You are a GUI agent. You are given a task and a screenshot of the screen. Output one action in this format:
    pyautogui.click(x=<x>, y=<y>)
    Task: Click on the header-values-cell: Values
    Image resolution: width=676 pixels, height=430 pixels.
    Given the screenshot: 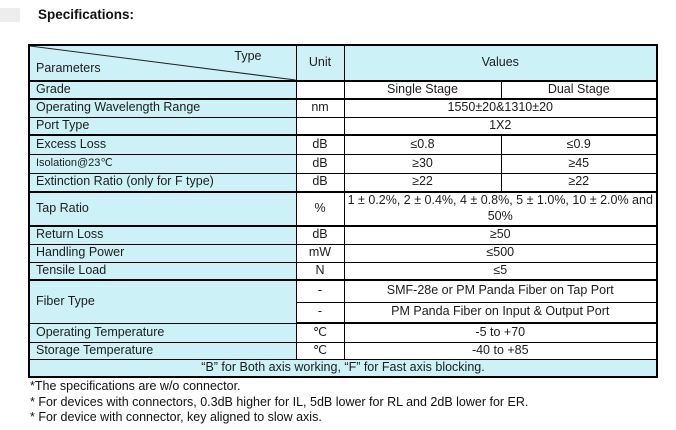 What is the action you would take?
    pyautogui.click(x=500, y=63)
    